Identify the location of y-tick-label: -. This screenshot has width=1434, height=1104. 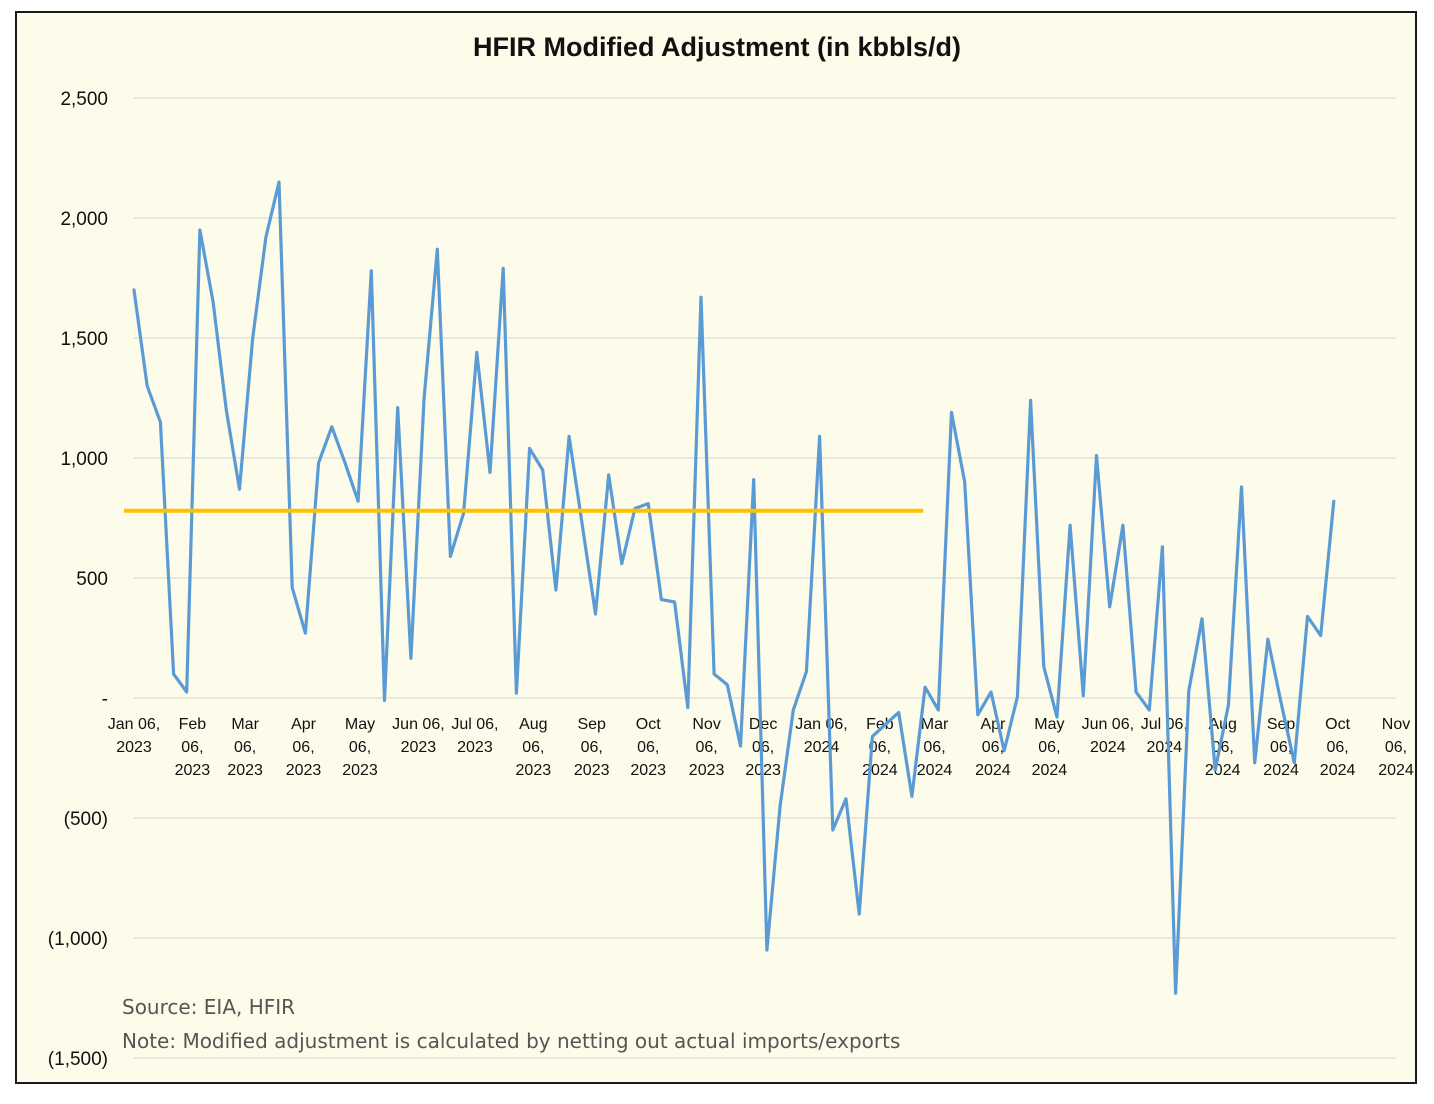
(105, 699).